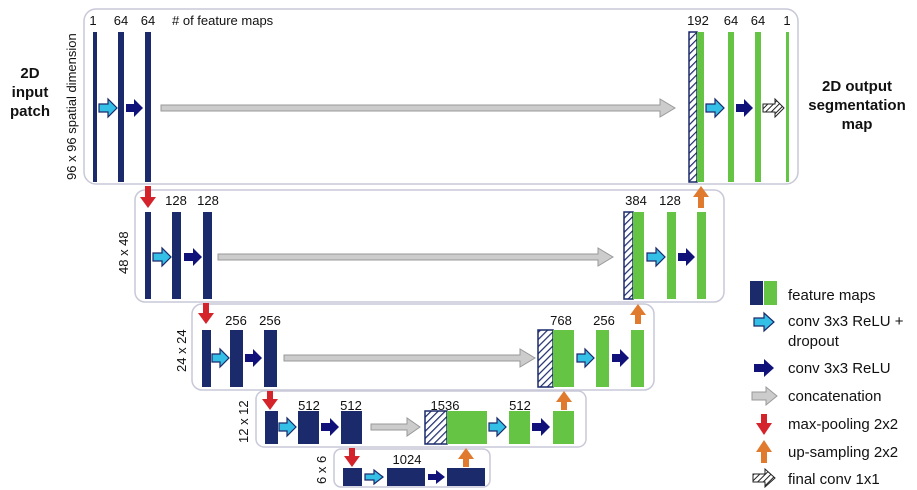 The image size is (917, 490). I want to click on legend-swatch-navy, so click(756, 293).